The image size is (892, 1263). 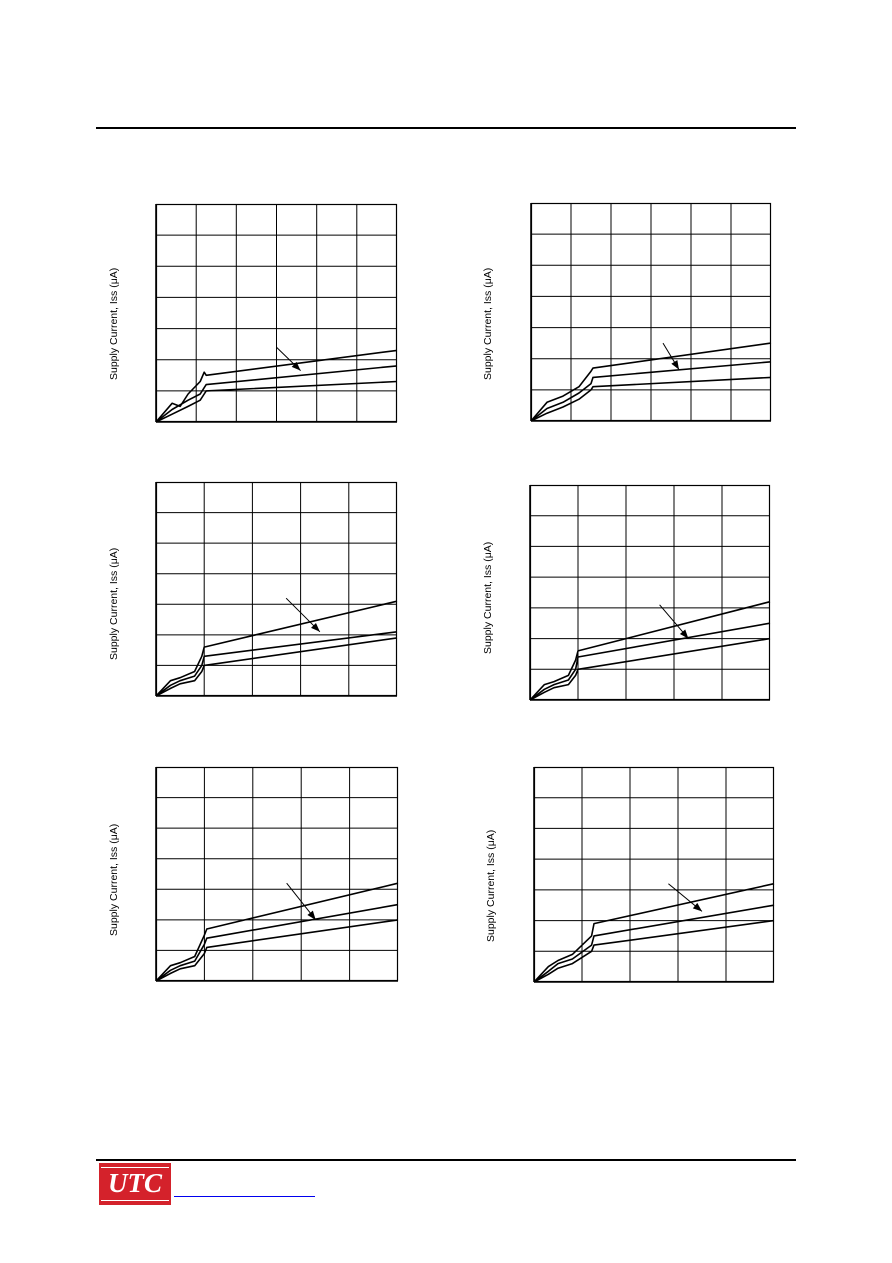 What do you see at coordinates (135, 1167) in the screenshot?
I see `logo-top-stripe` at bounding box center [135, 1167].